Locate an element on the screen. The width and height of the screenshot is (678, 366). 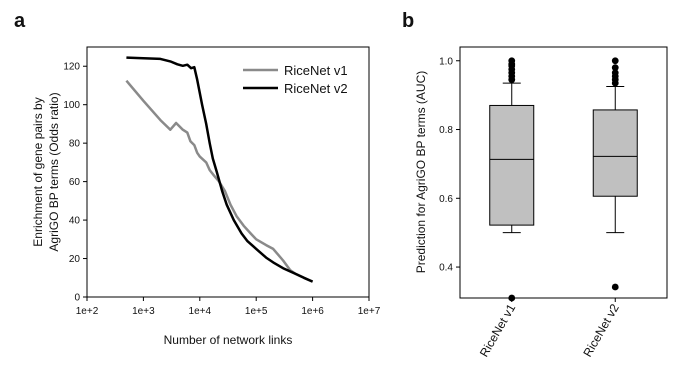
panel-b-letter: b is located at coordinates (408, 21).